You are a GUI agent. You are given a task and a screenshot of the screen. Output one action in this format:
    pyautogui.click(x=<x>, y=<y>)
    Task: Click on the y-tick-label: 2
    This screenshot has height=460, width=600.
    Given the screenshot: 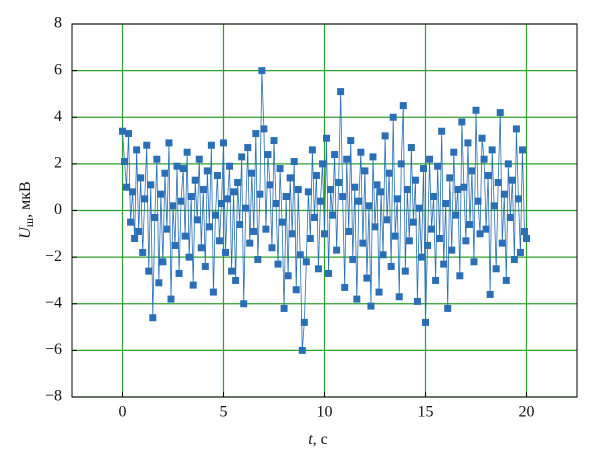 What is the action you would take?
    pyautogui.click(x=58, y=163)
    